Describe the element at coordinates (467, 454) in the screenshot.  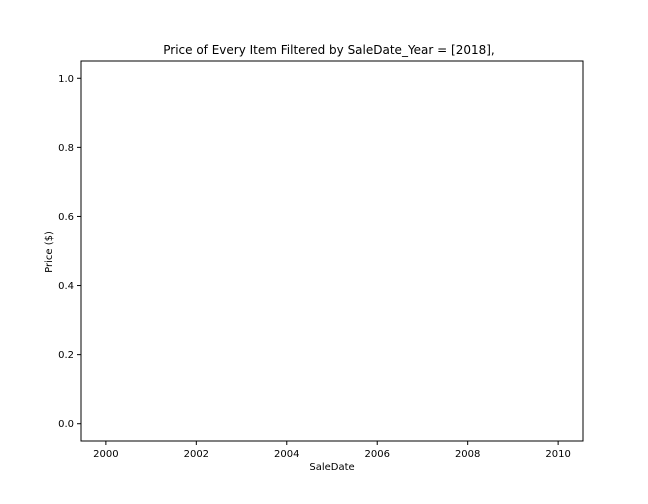
I see `x-tick-label: 2008` at that location.